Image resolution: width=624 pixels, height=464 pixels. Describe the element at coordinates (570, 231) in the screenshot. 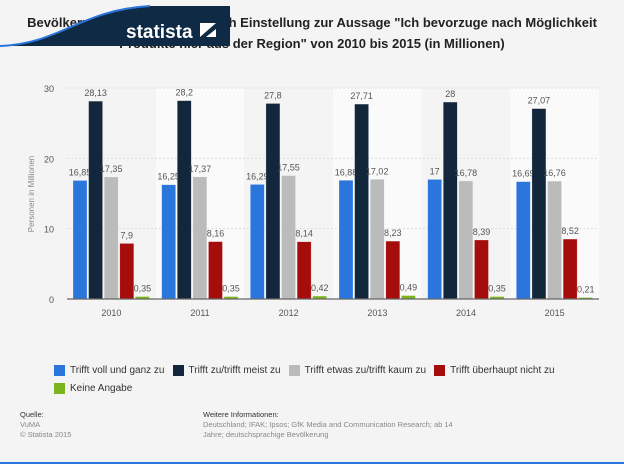

I see `data-label: 8,52` at that location.